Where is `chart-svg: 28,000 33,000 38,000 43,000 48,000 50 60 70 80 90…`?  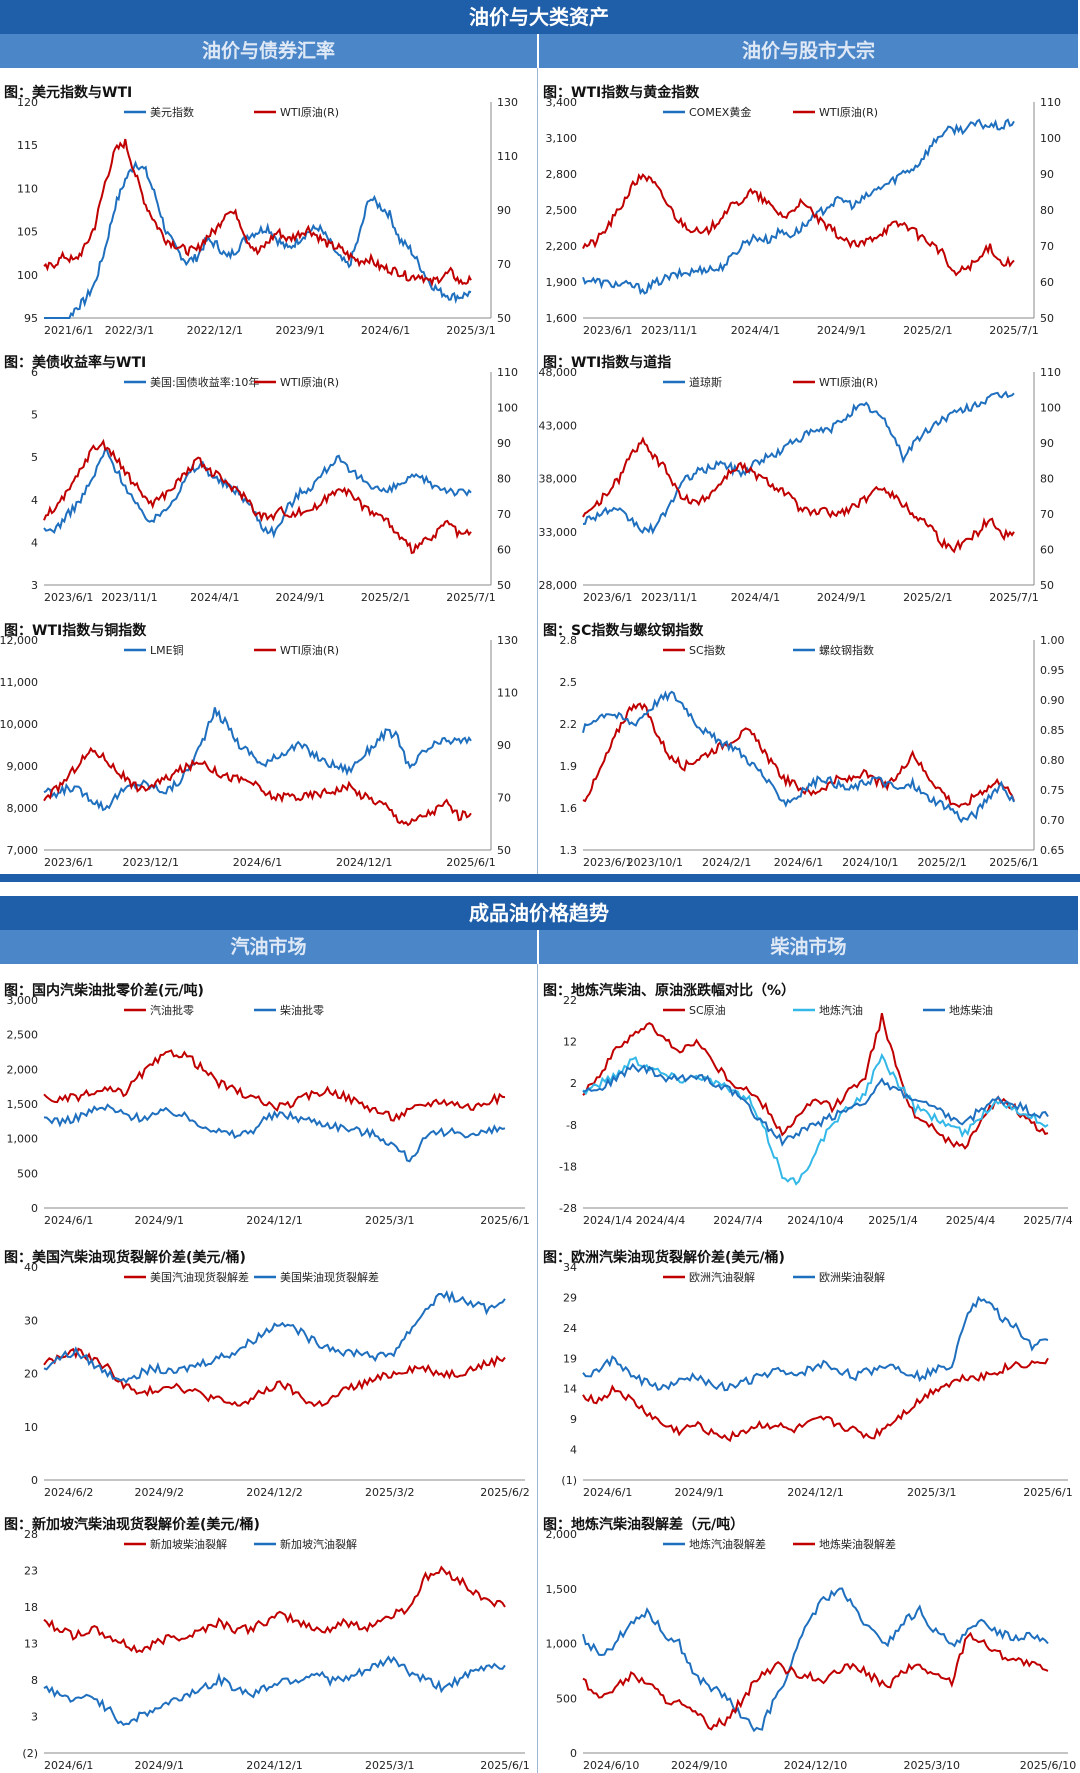
chart-svg: 28,000 33,000 38,000 43,000 48,000 50 60 70 80 90… is located at coordinates (800, 485).